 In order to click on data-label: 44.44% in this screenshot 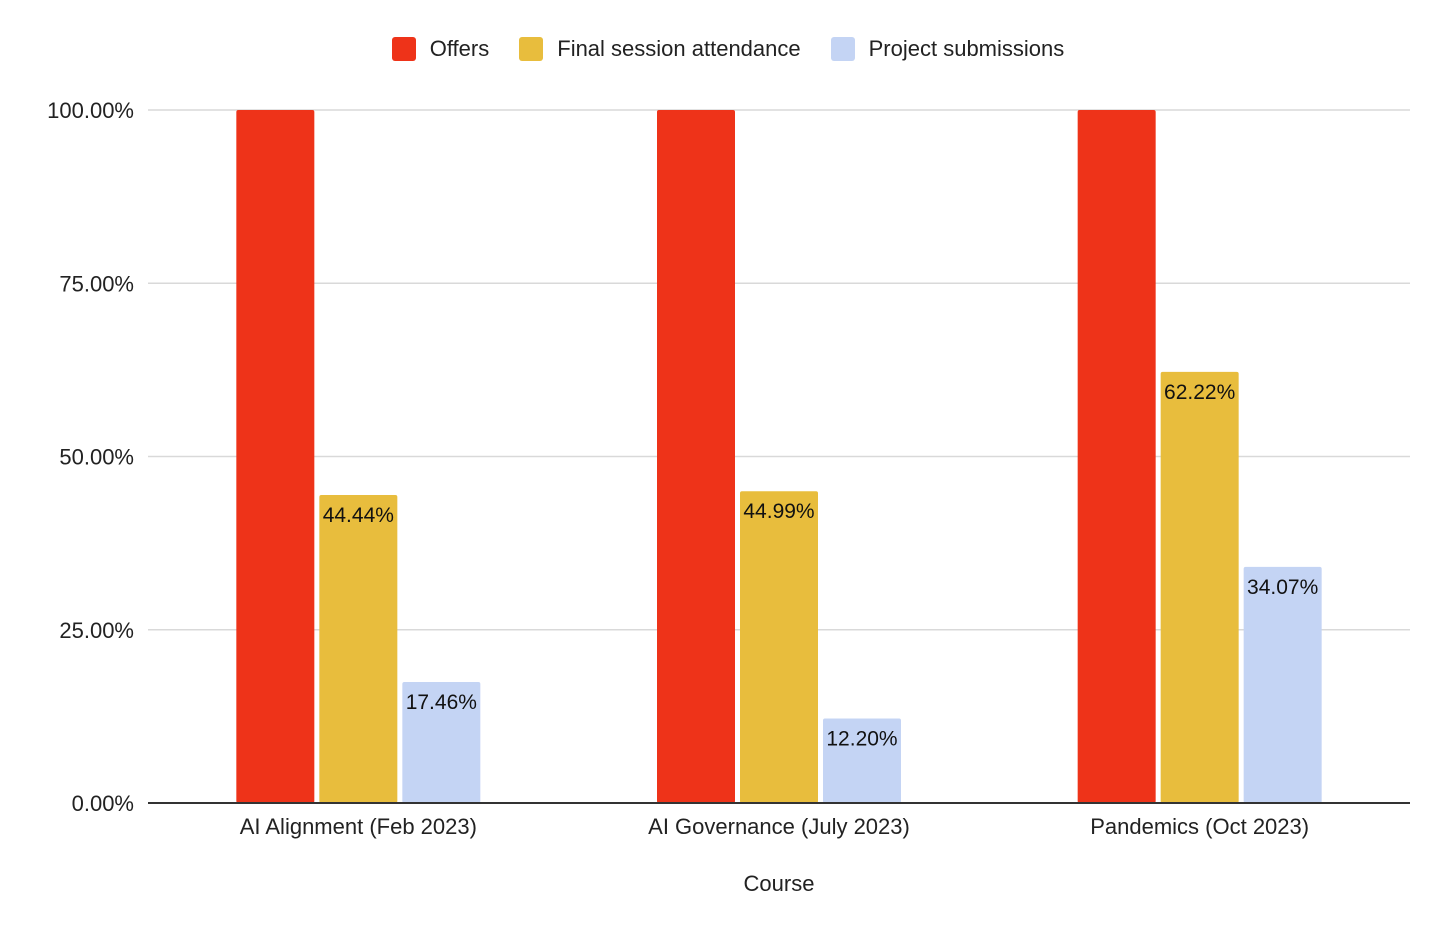, I will do `click(358, 515)`.